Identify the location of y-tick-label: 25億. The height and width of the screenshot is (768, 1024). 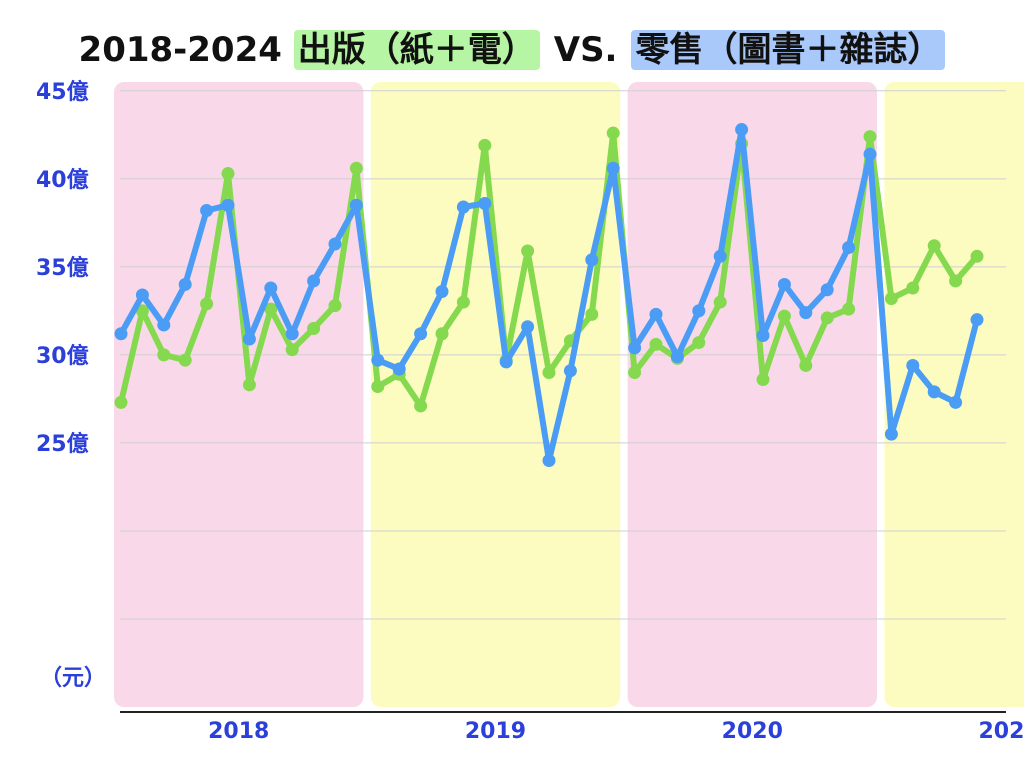
(62, 444).